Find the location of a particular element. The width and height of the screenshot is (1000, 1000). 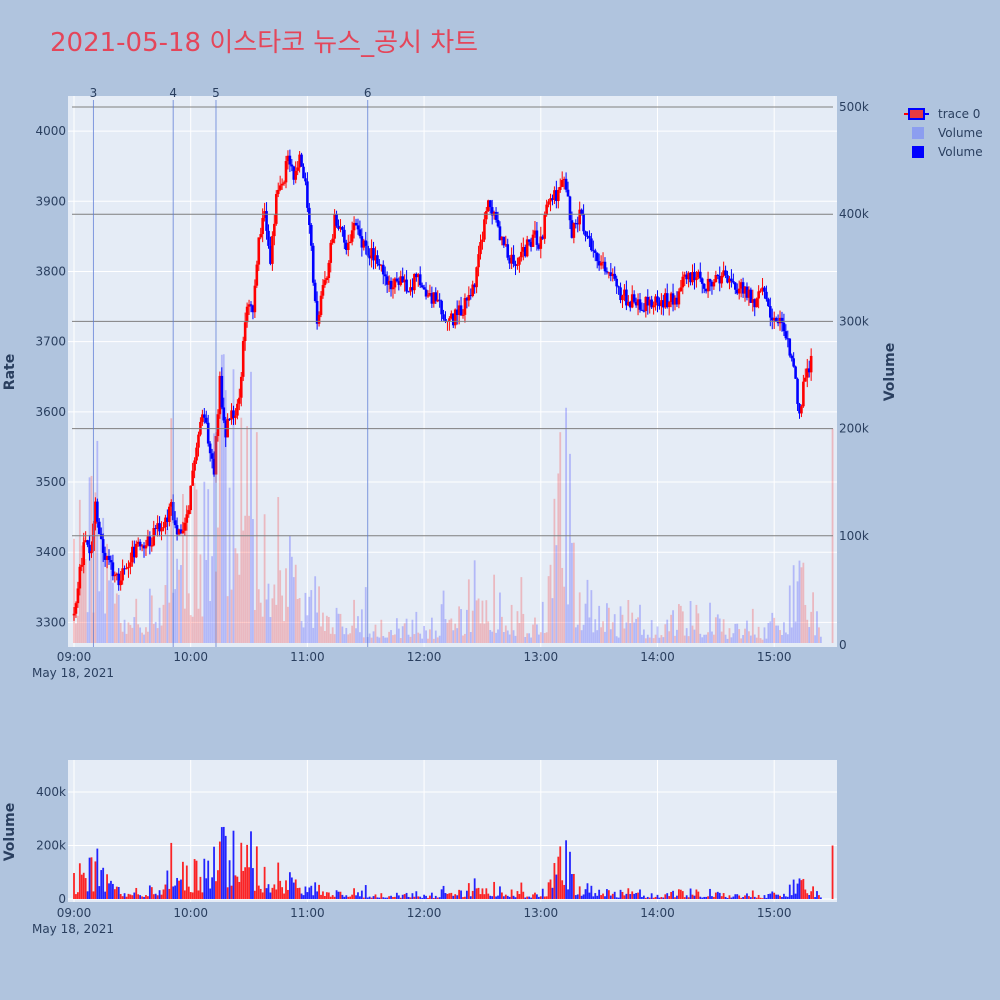

volume-time-tick-label: 15:00 is located at coordinates (774, 913).